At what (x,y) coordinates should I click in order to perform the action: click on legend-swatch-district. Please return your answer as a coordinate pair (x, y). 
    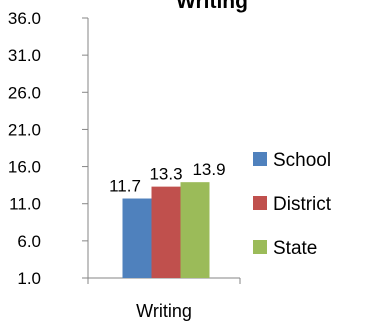
    Looking at the image, I should click on (260, 203).